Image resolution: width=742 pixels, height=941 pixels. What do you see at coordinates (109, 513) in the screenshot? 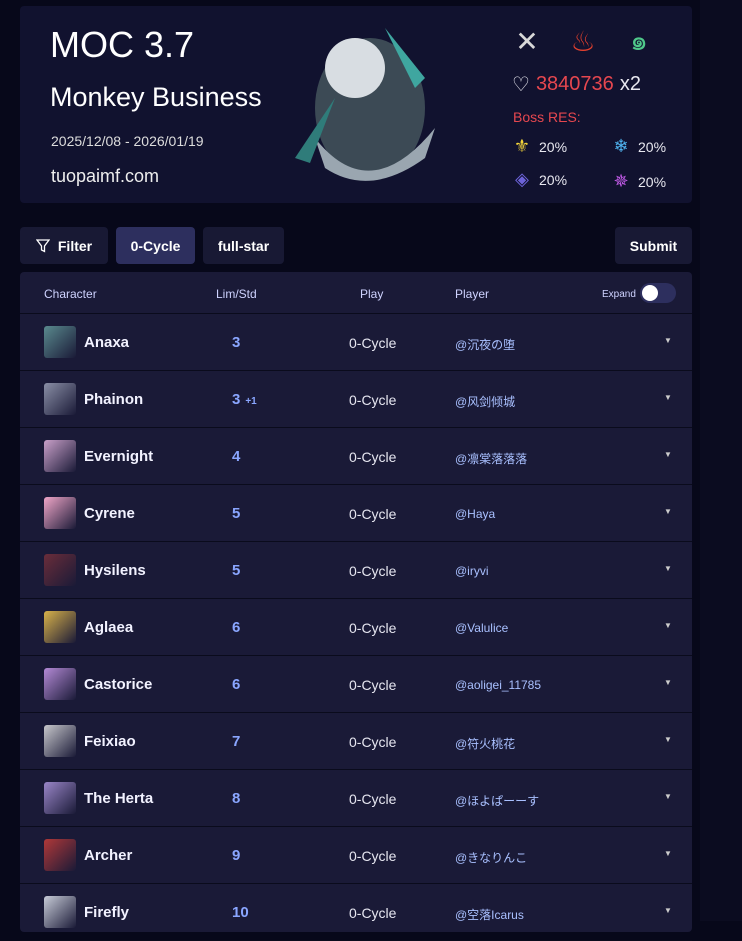
I see `character-name: Cyrene` at bounding box center [109, 513].